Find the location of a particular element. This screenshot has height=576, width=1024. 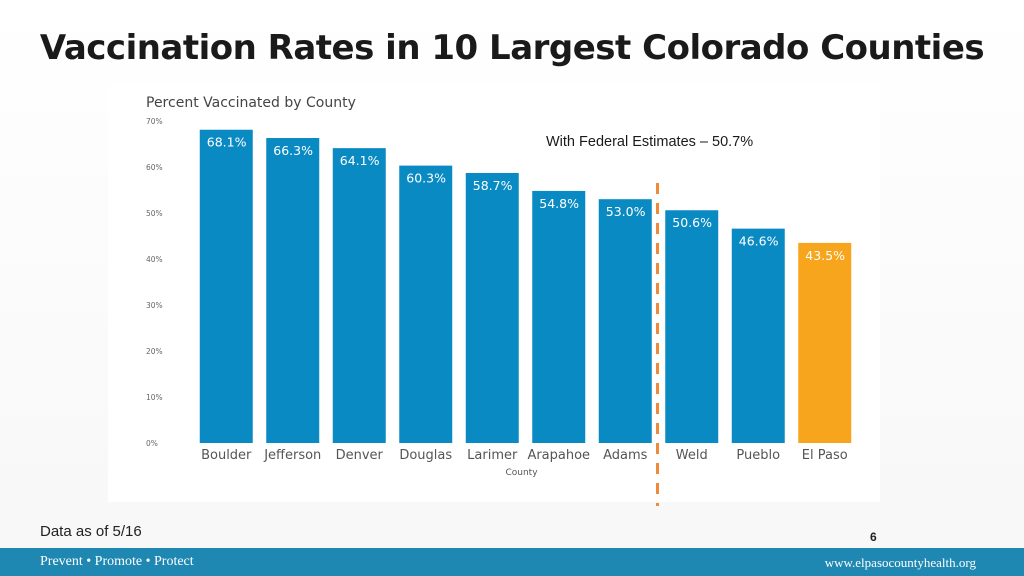

bar-adams is located at coordinates (625, 321).